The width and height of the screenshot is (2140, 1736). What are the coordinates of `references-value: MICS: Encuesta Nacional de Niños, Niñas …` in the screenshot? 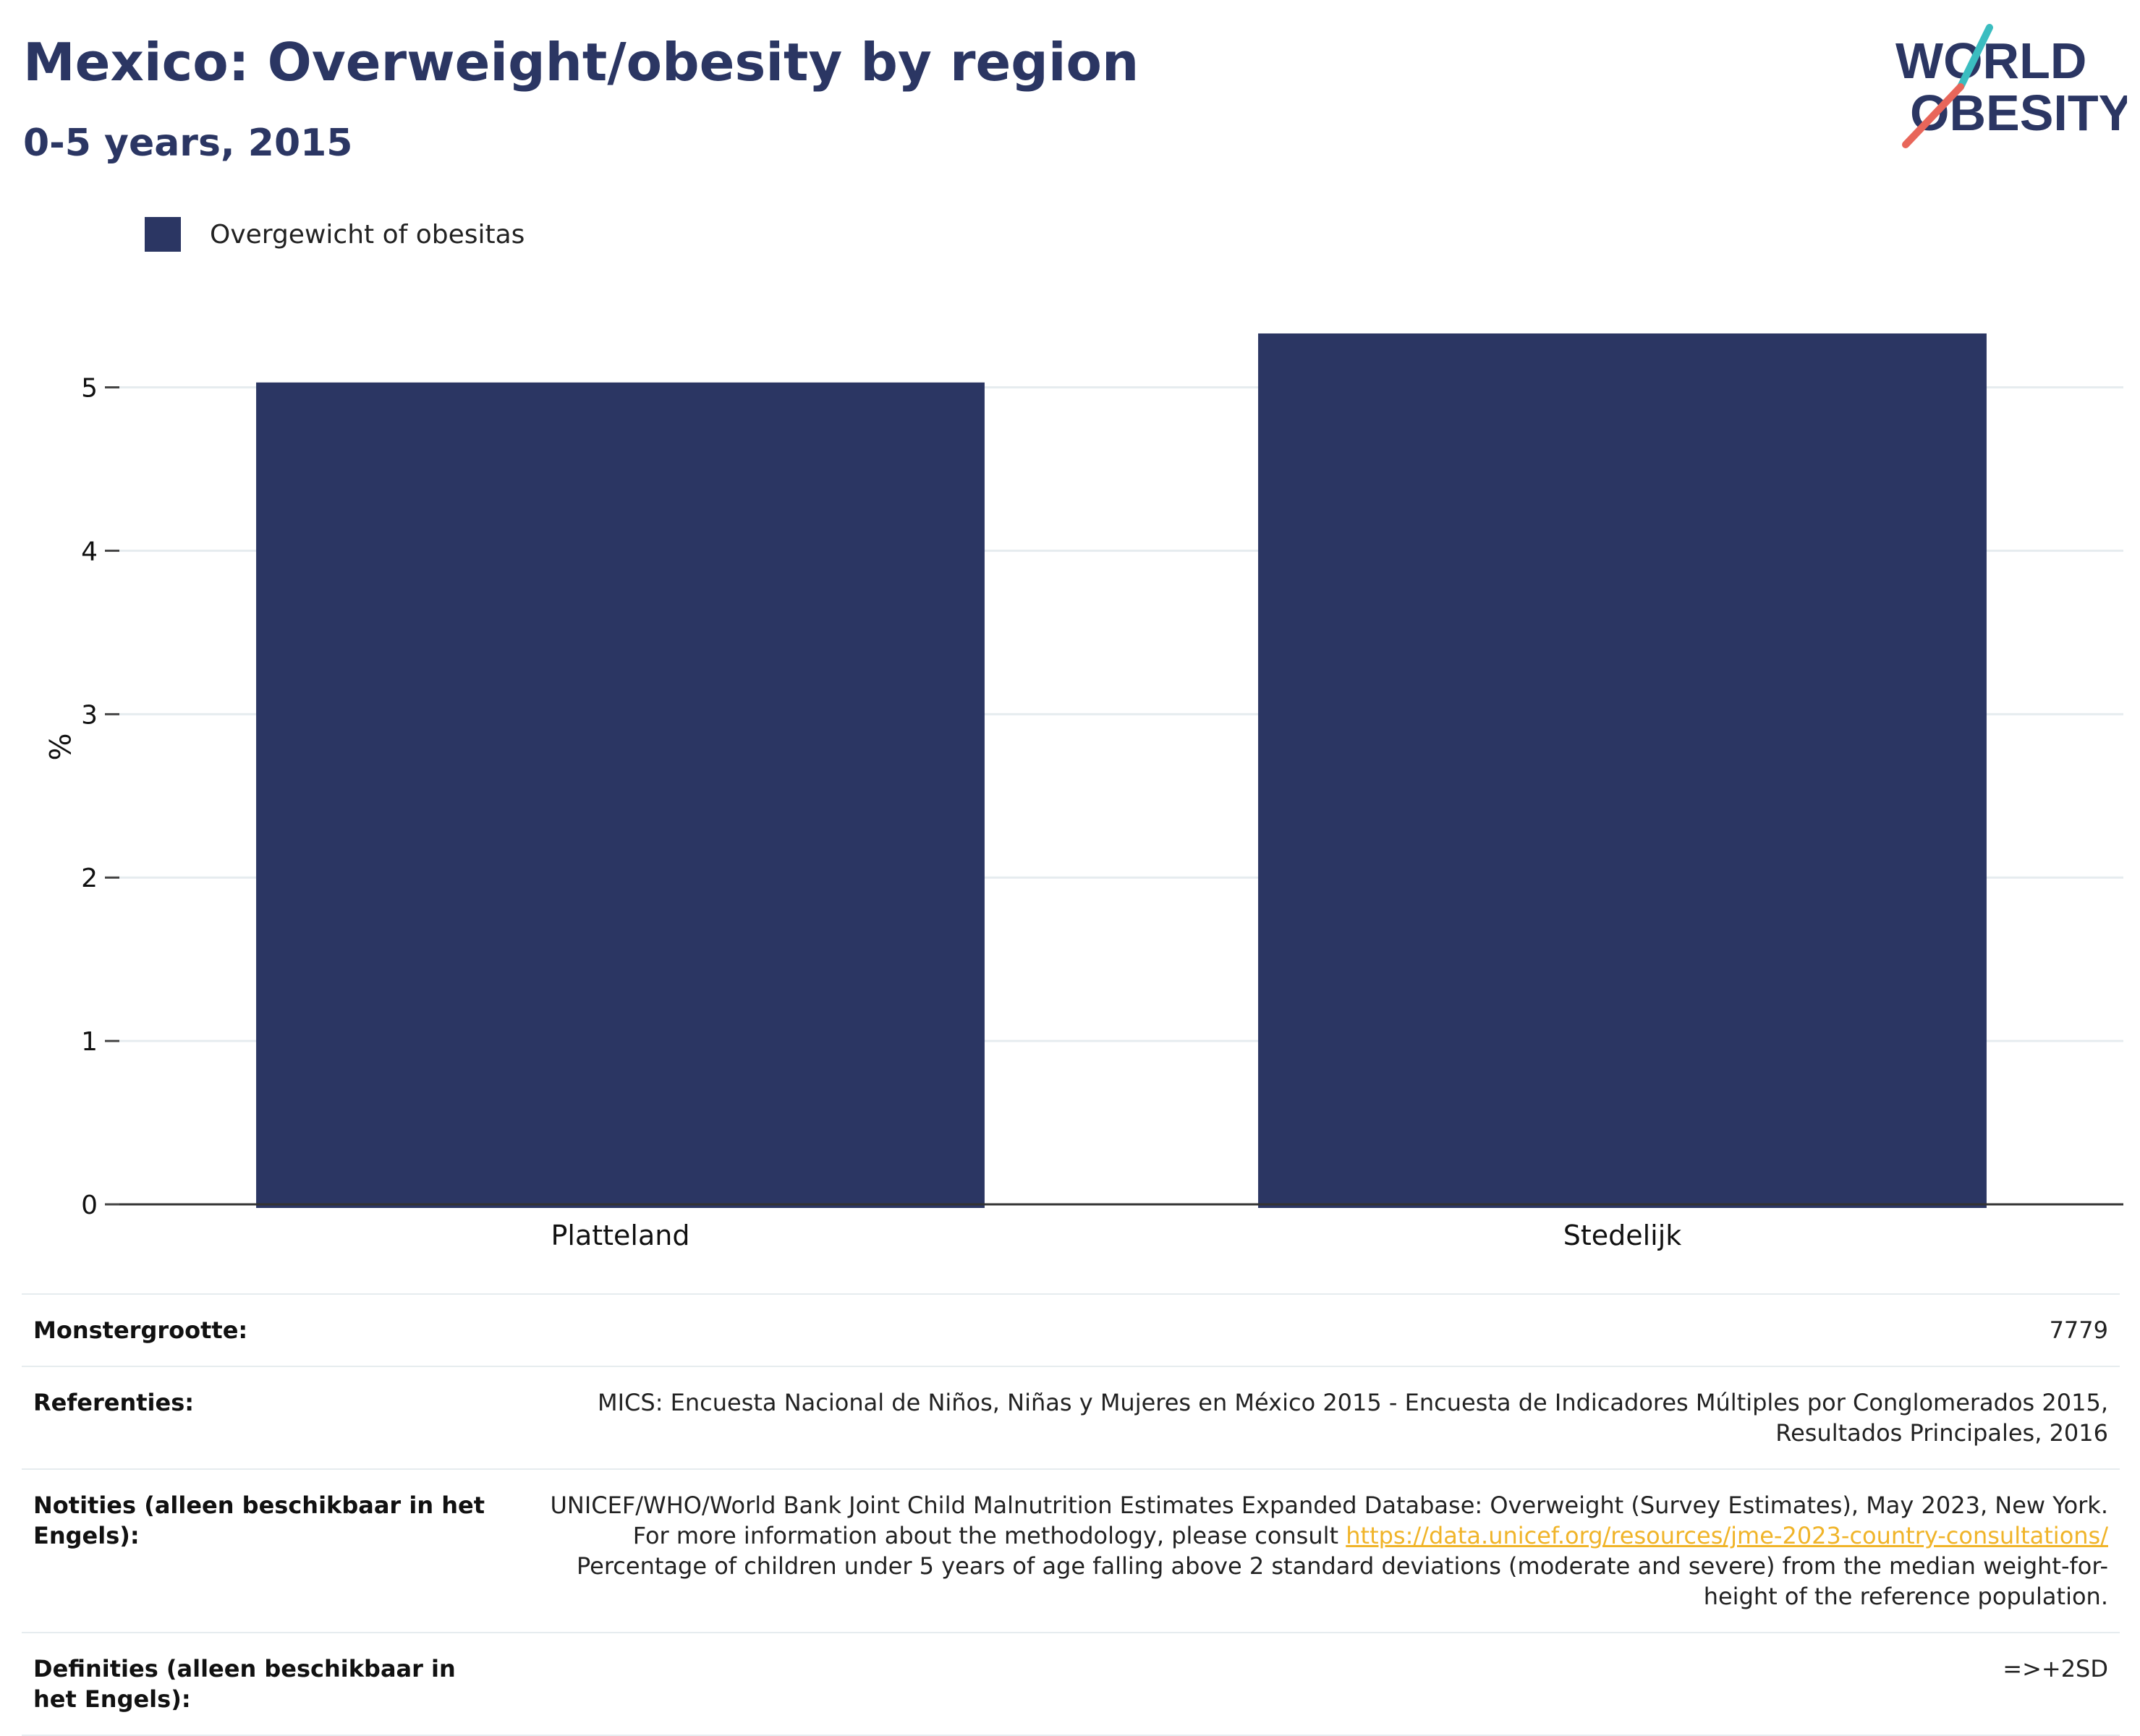 It's located at (1314, 1418).